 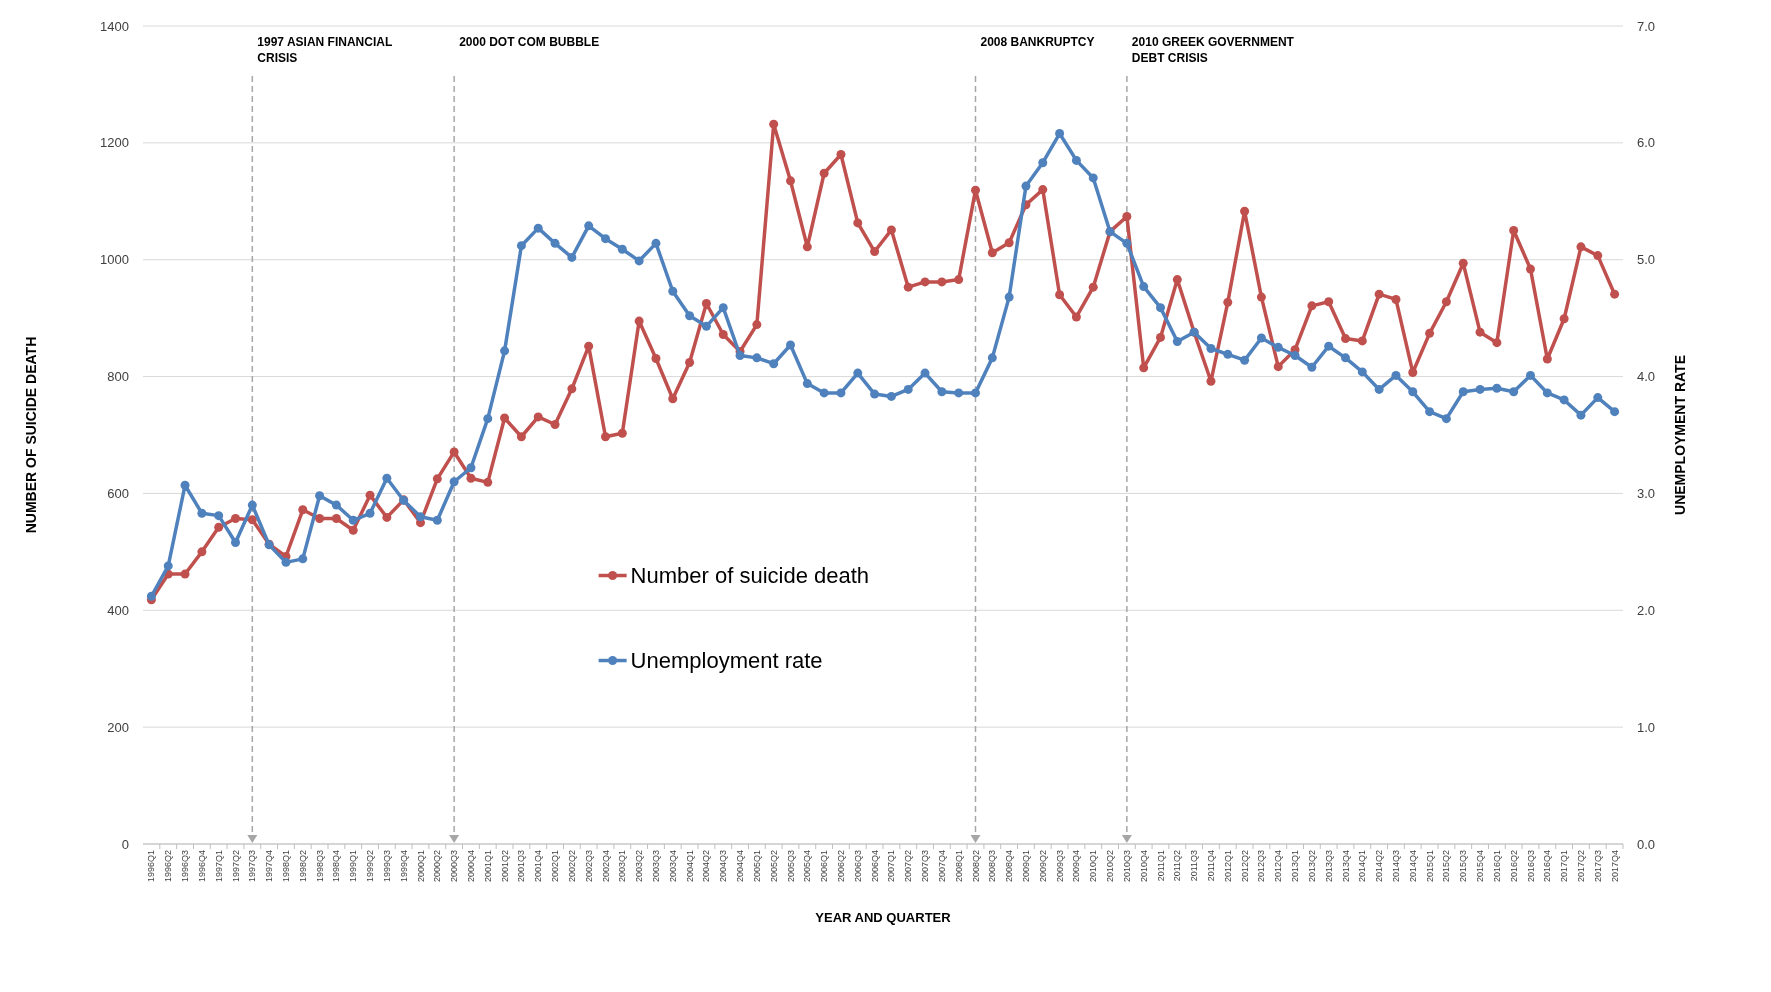 What do you see at coordinates (883, 917) in the screenshot?
I see `x-axis-title: YEAR AND QUARTER` at bounding box center [883, 917].